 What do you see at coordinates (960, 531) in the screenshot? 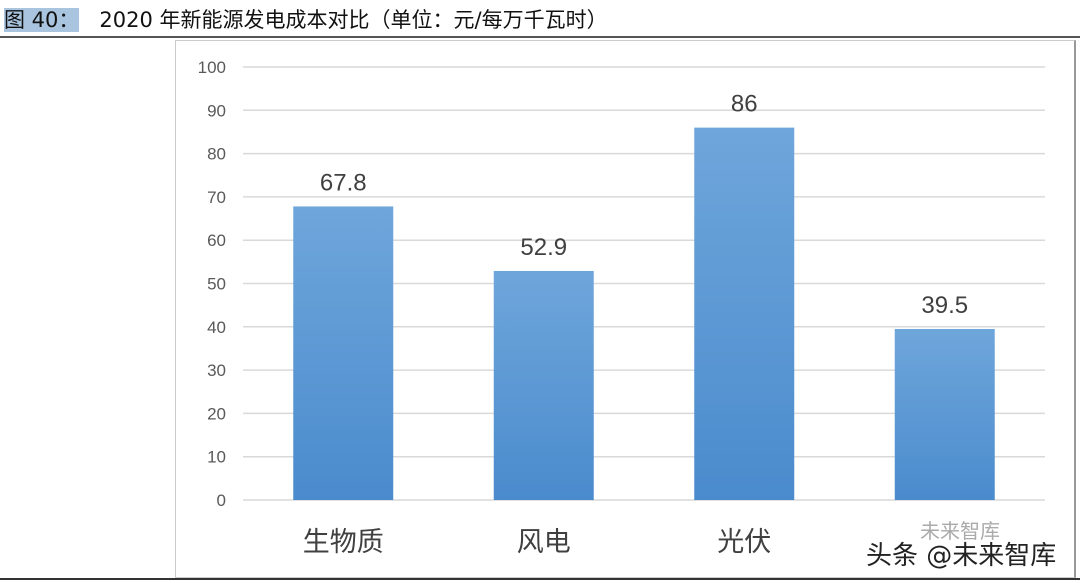
I see `watermark-logo: 未来智库` at bounding box center [960, 531].